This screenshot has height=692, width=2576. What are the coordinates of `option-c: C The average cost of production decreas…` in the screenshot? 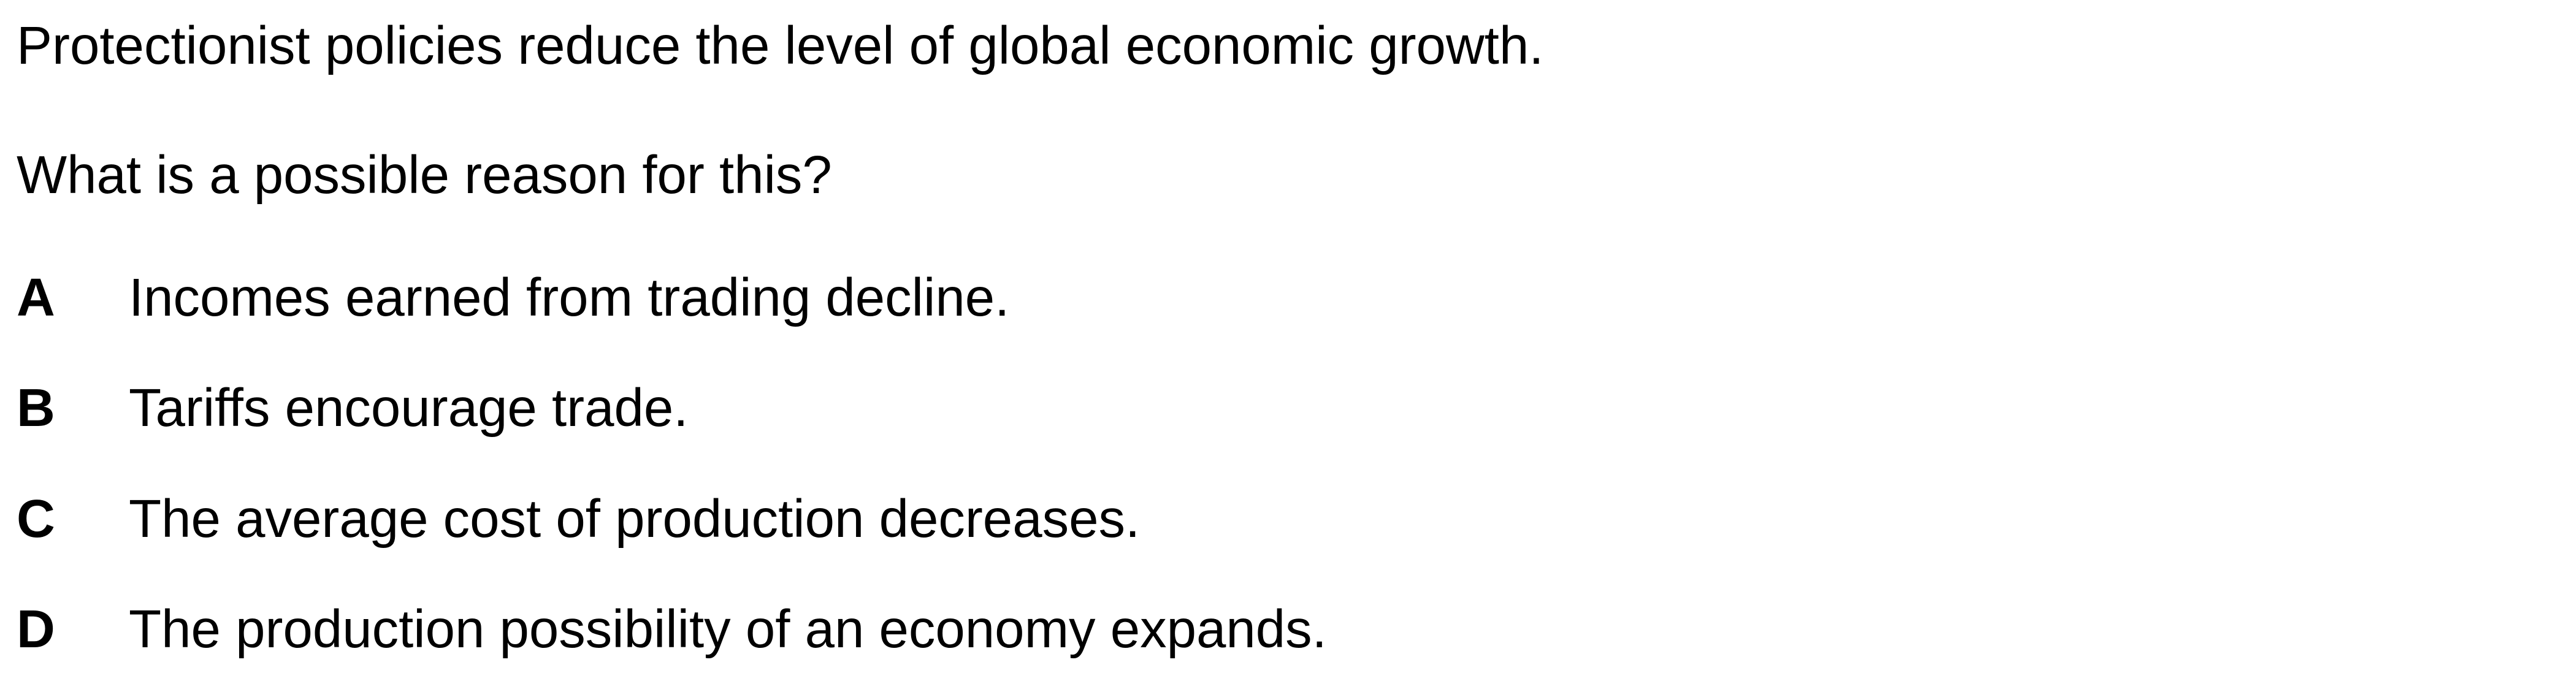 It's located at (1289, 519).